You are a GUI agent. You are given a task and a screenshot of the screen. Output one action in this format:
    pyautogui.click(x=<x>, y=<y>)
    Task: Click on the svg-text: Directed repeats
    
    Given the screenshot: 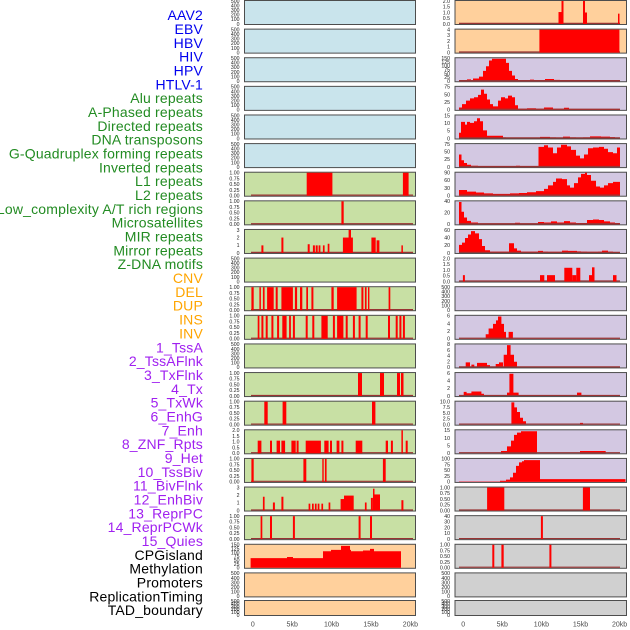 What is the action you would take?
    pyautogui.click(x=150, y=126)
    